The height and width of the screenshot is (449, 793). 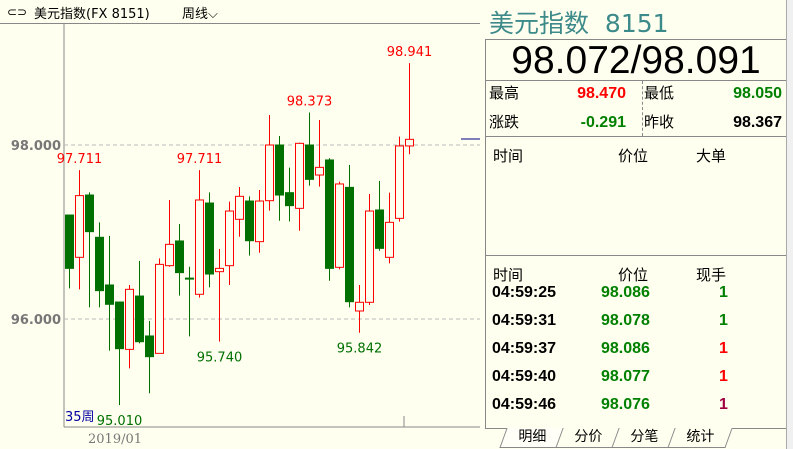 I want to click on tab-label: 统计, so click(x=700, y=437).